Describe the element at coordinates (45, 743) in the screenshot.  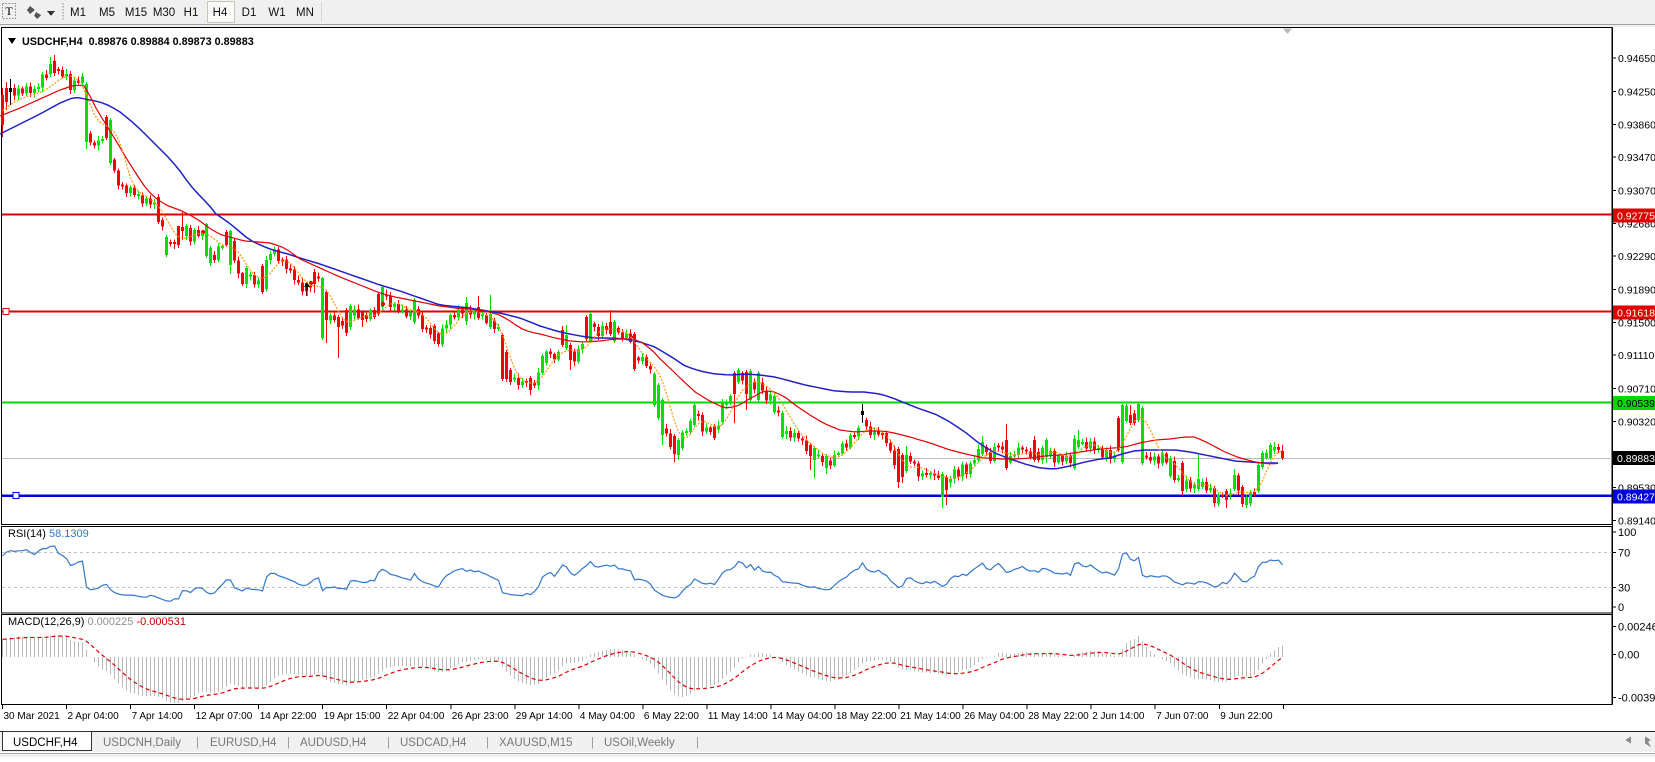
I see `svg-text: USDCHF,H4` at that location.